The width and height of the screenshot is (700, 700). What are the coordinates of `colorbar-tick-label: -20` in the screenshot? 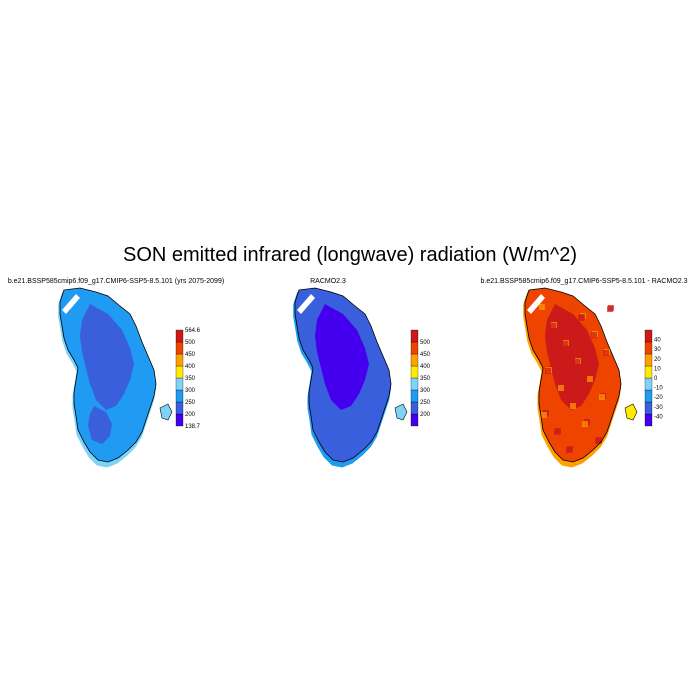 It's located at (658, 398).